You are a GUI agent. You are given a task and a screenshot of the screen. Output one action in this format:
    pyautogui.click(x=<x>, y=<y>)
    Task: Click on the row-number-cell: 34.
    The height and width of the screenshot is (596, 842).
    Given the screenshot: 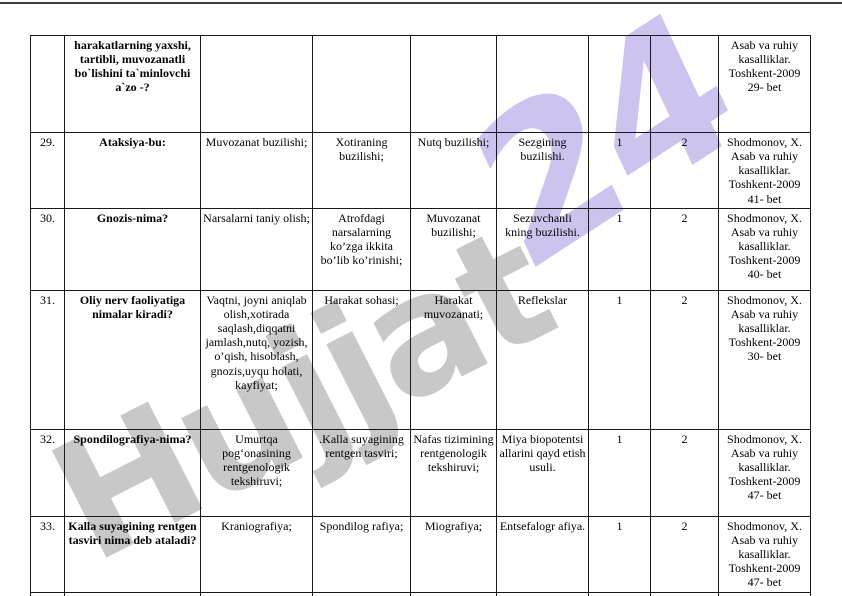 What is the action you would take?
    pyautogui.click(x=47, y=593)
    